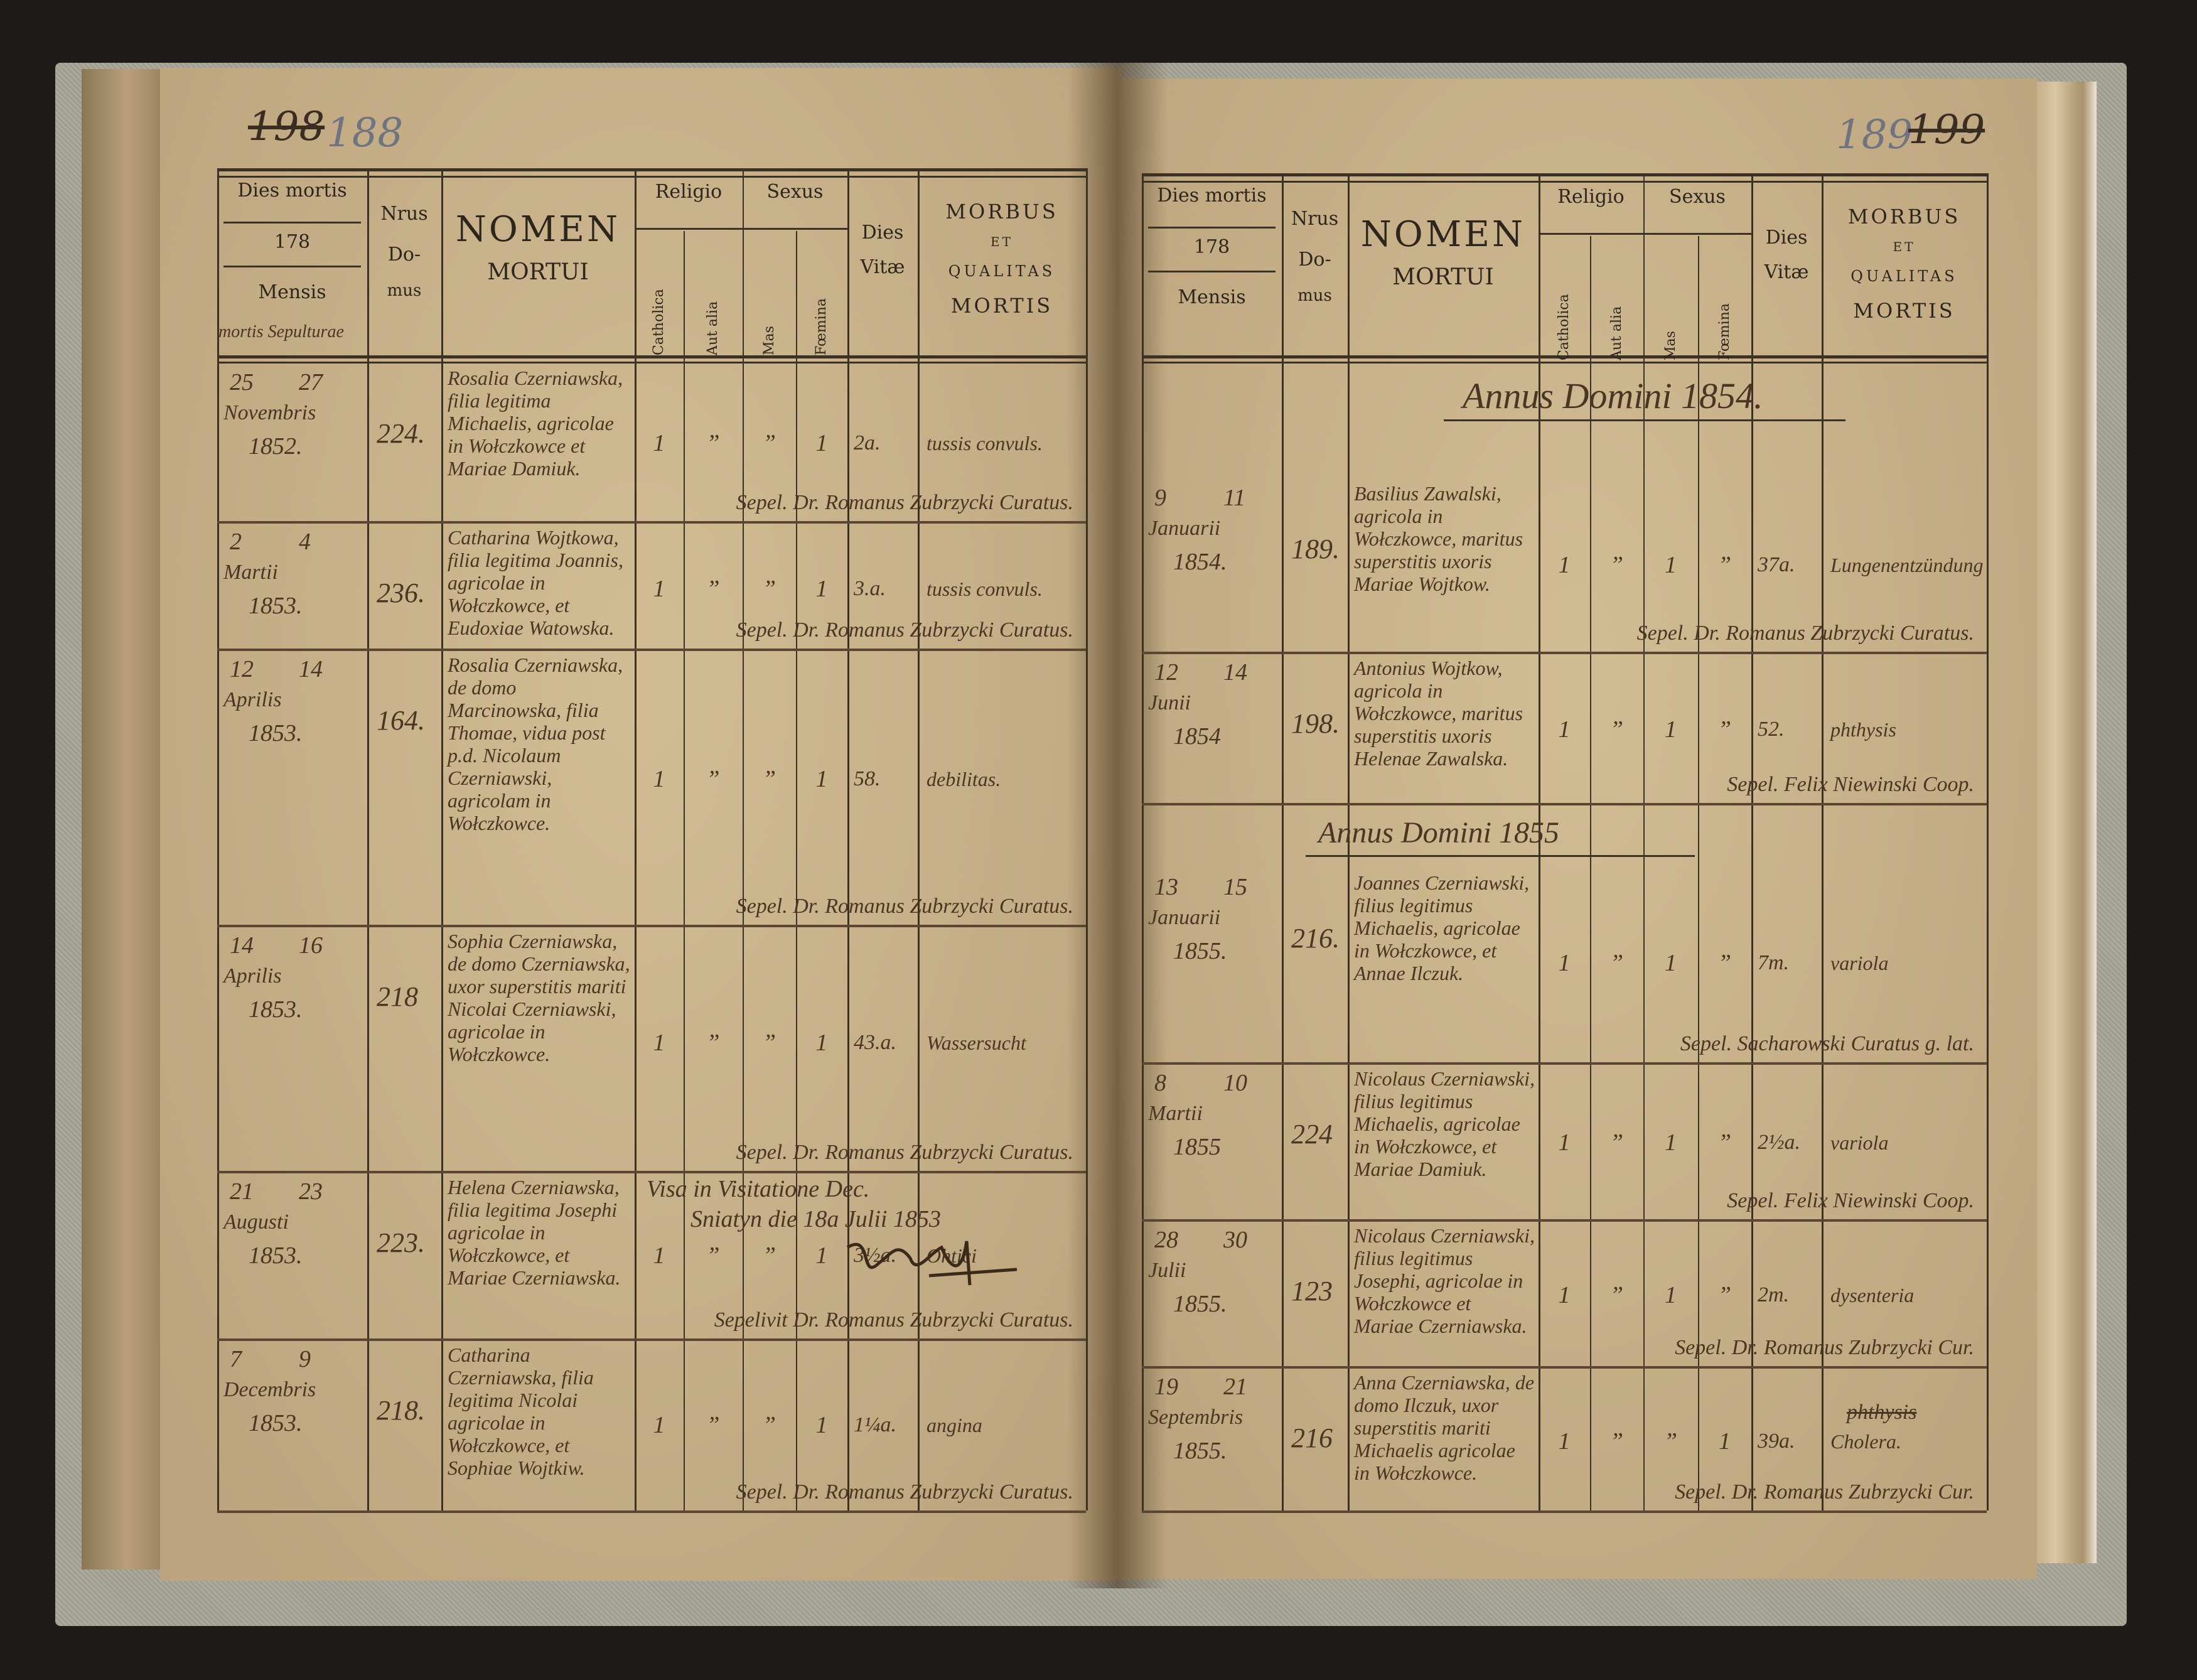 This screenshot has width=2197, height=1680. What do you see at coordinates (1002, 241) in the screenshot?
I see `header-et: ET` at bounding box center [1002, 241].